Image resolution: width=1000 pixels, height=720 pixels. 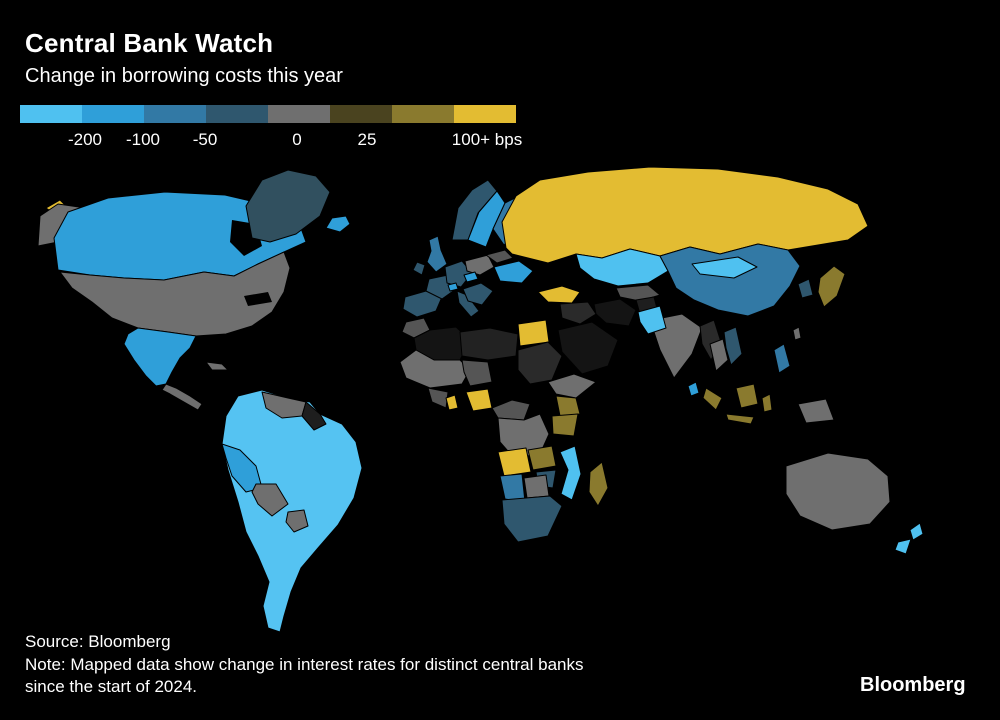 I want to click on country-mongolia, so click(x=724, y=267).